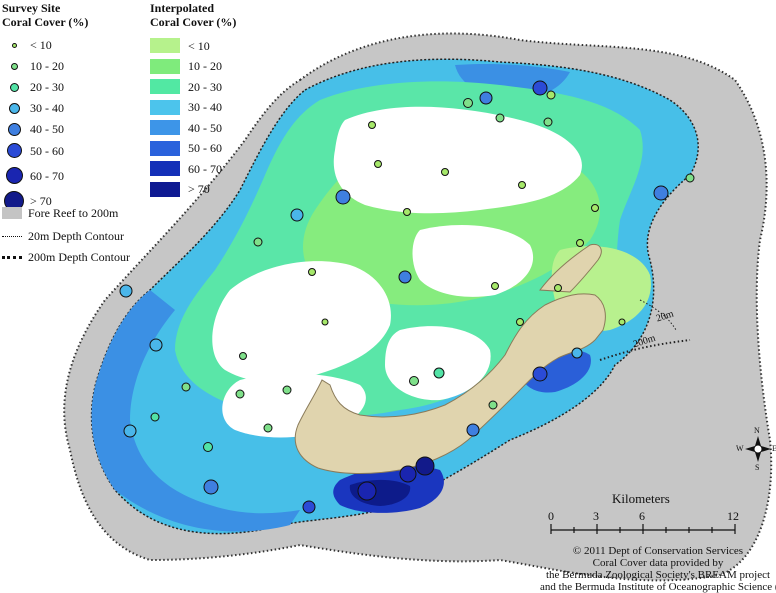  Describe the element at coordinates (658, 563) in the screenshot. I see `credit-line2: Coral Cover data provided by` at that location.